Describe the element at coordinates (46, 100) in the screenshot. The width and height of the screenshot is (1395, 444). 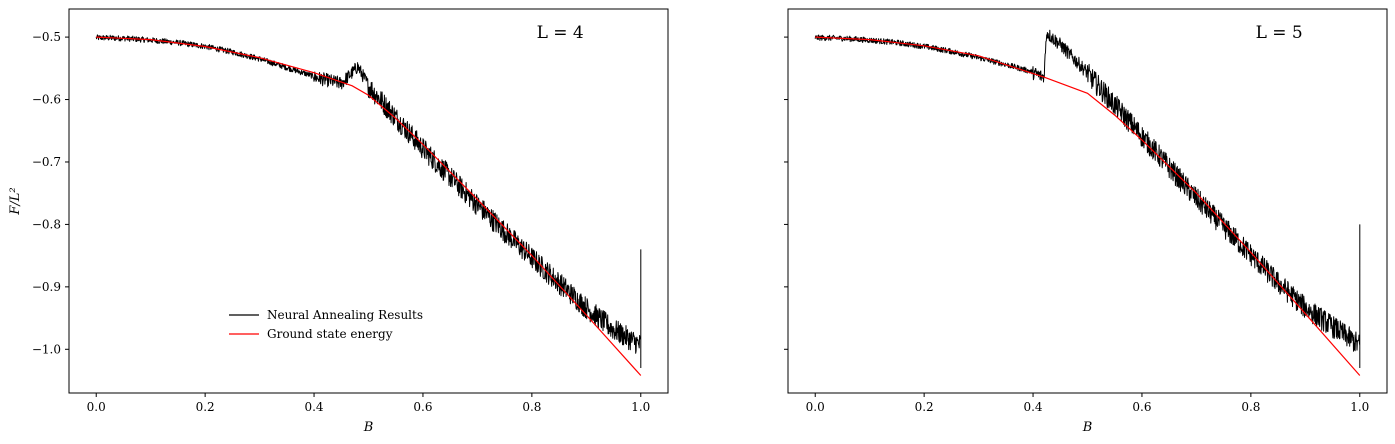
I see `y-tick-label: −0.6` at that location.